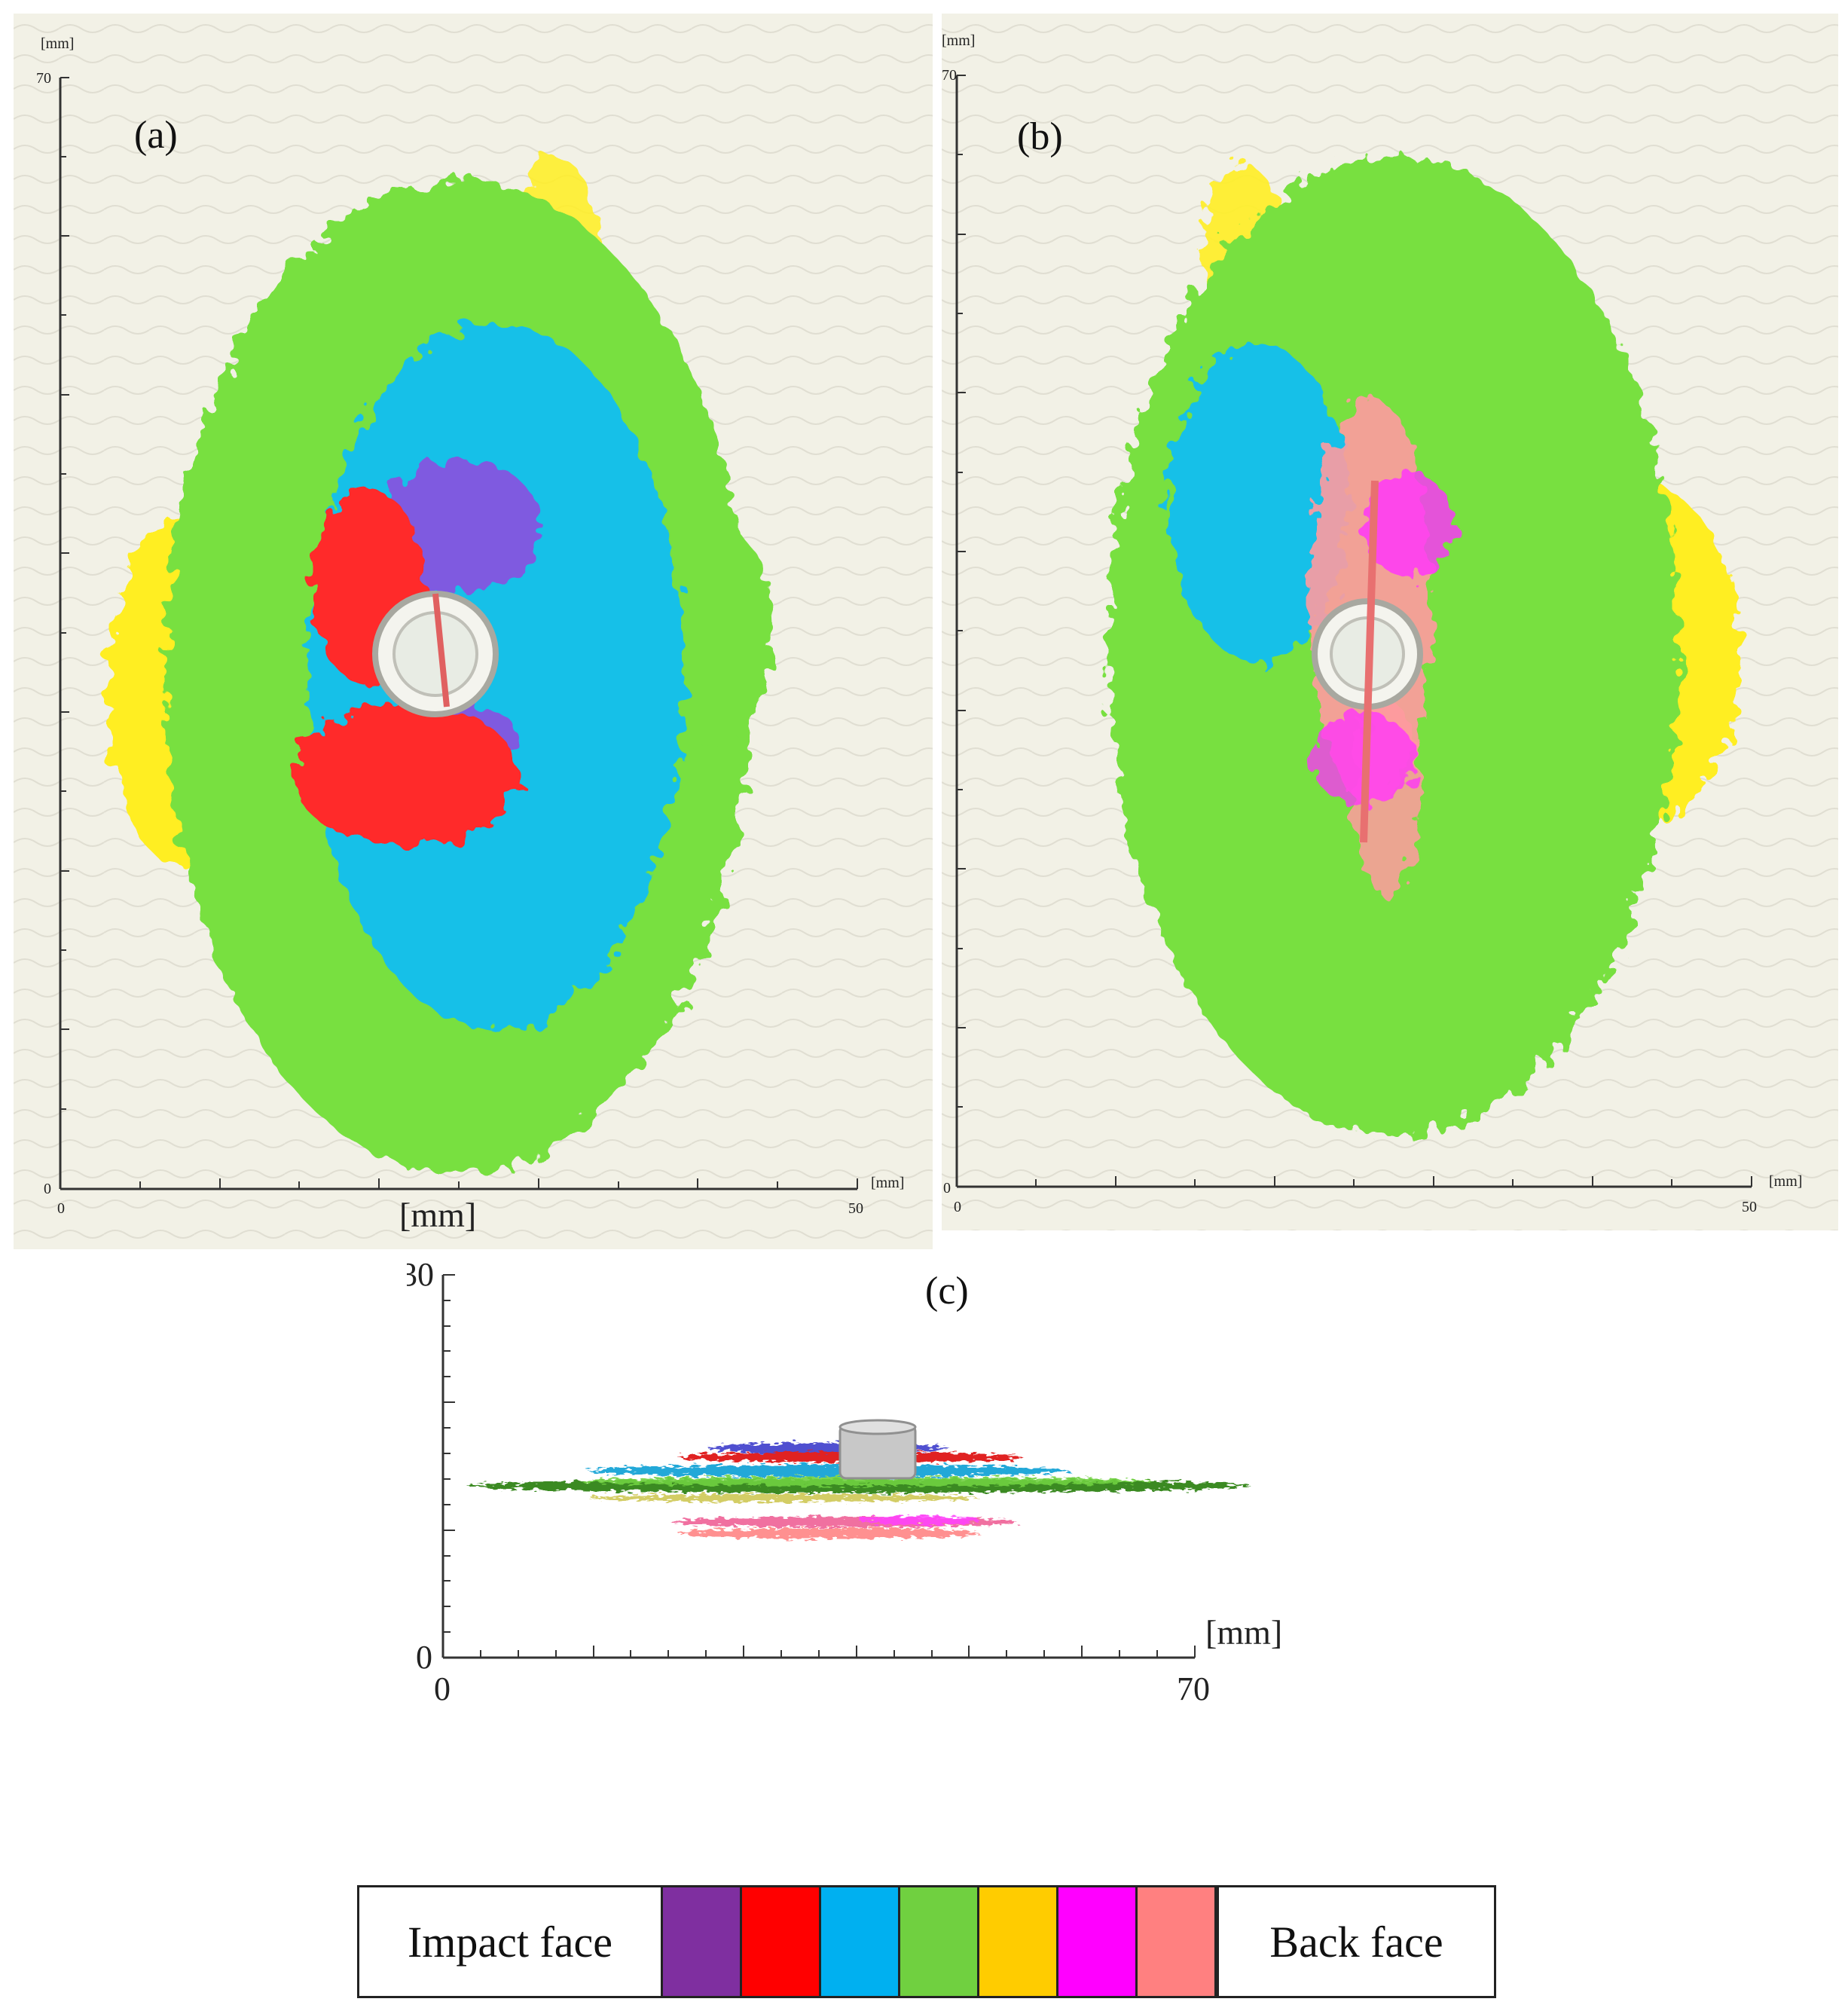  What do you see at coordinates (829, 1471) in the screenshot?
I see `blue-layer` at bounding box center [829, 1471].